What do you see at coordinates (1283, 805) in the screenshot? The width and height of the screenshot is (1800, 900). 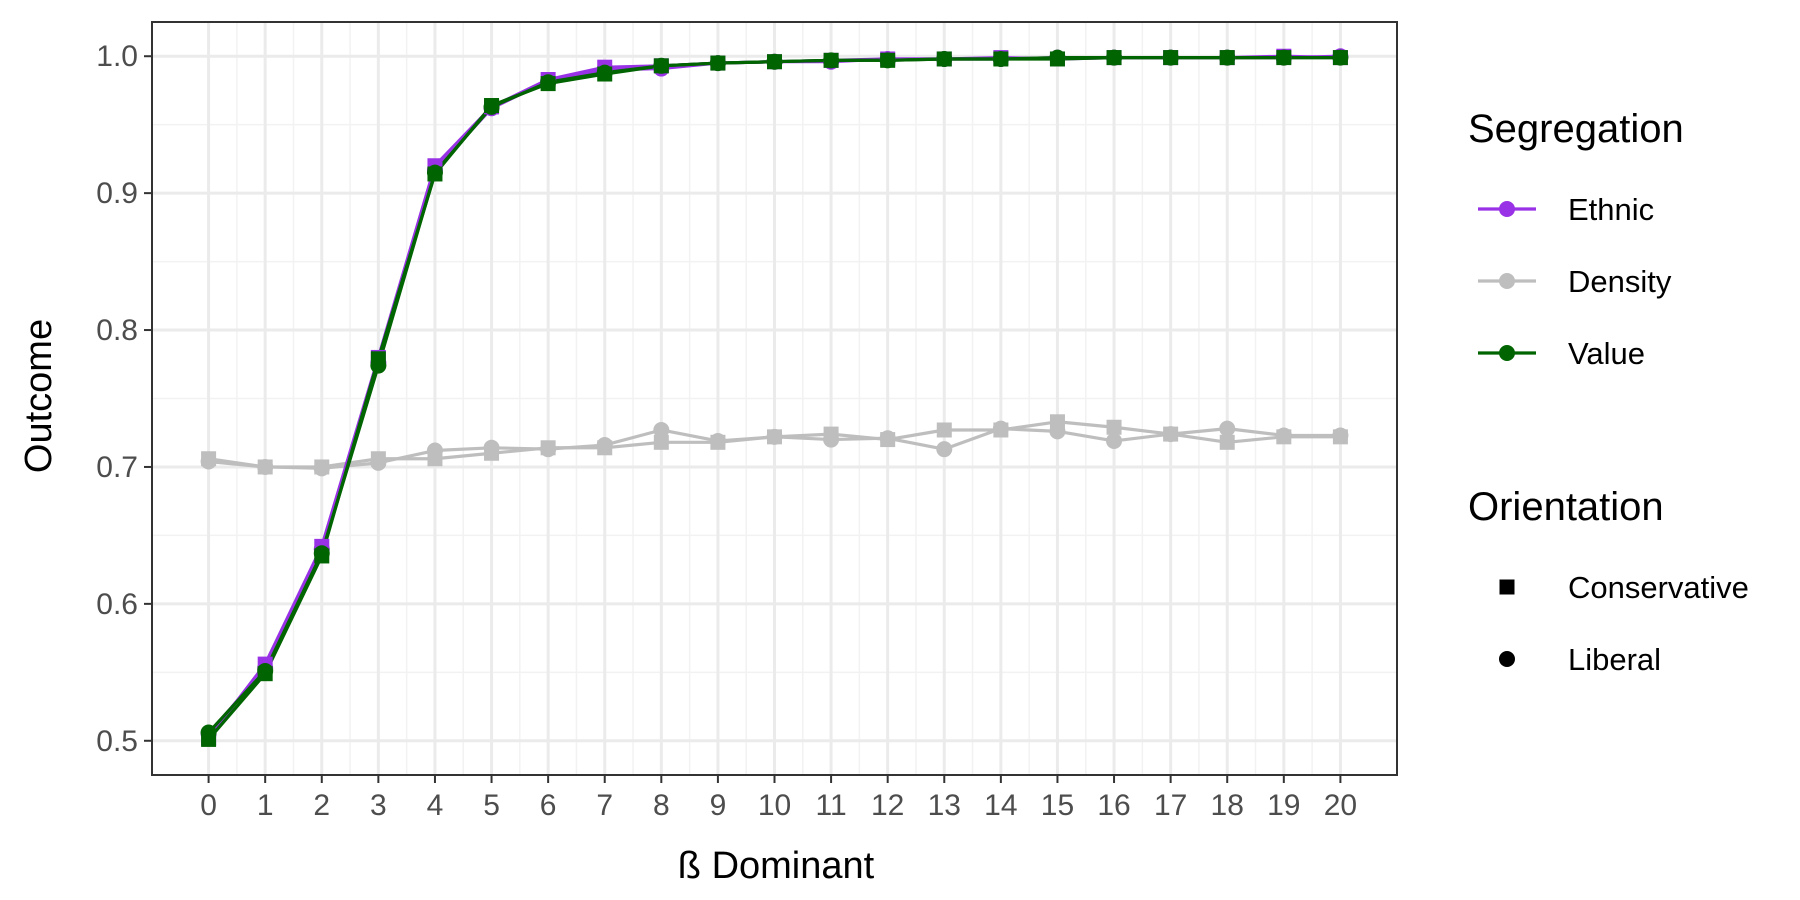 I see `x-tick-label: 19` at bounding box center [1283, 805].